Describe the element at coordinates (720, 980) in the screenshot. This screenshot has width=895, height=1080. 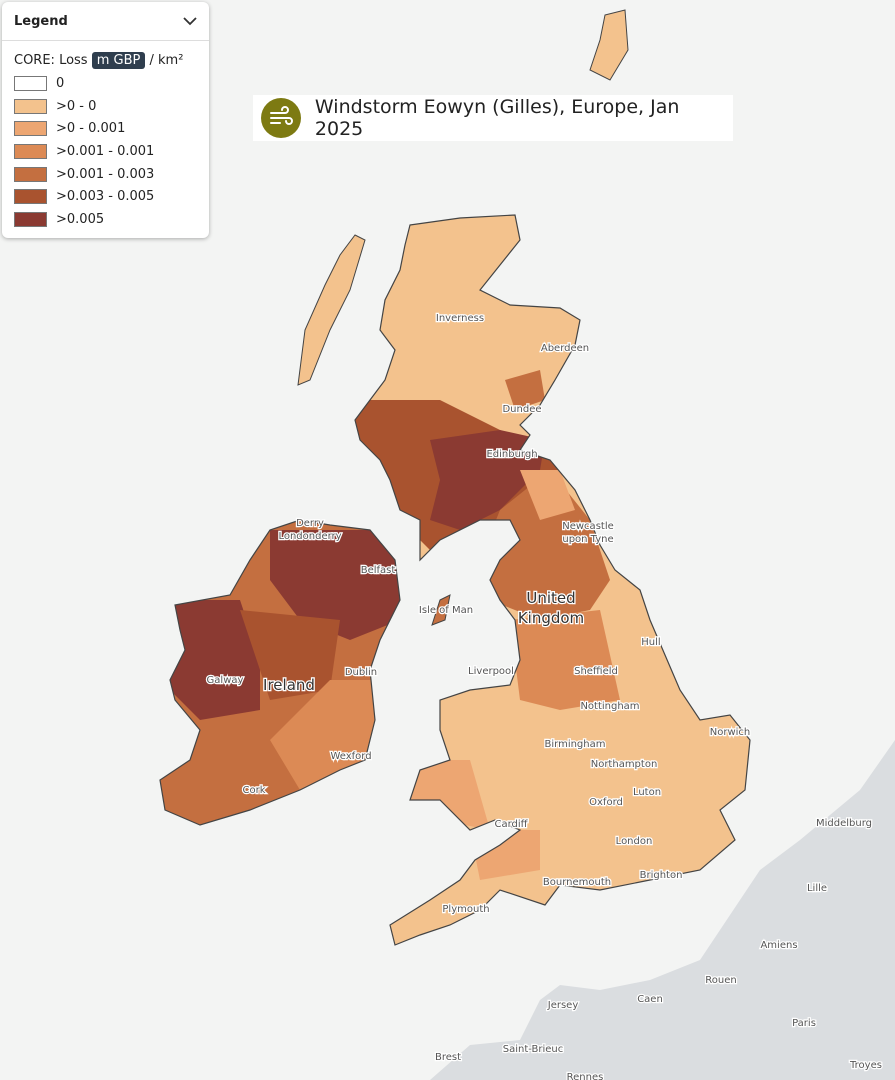
I see `place-label: Rouen` at that location.